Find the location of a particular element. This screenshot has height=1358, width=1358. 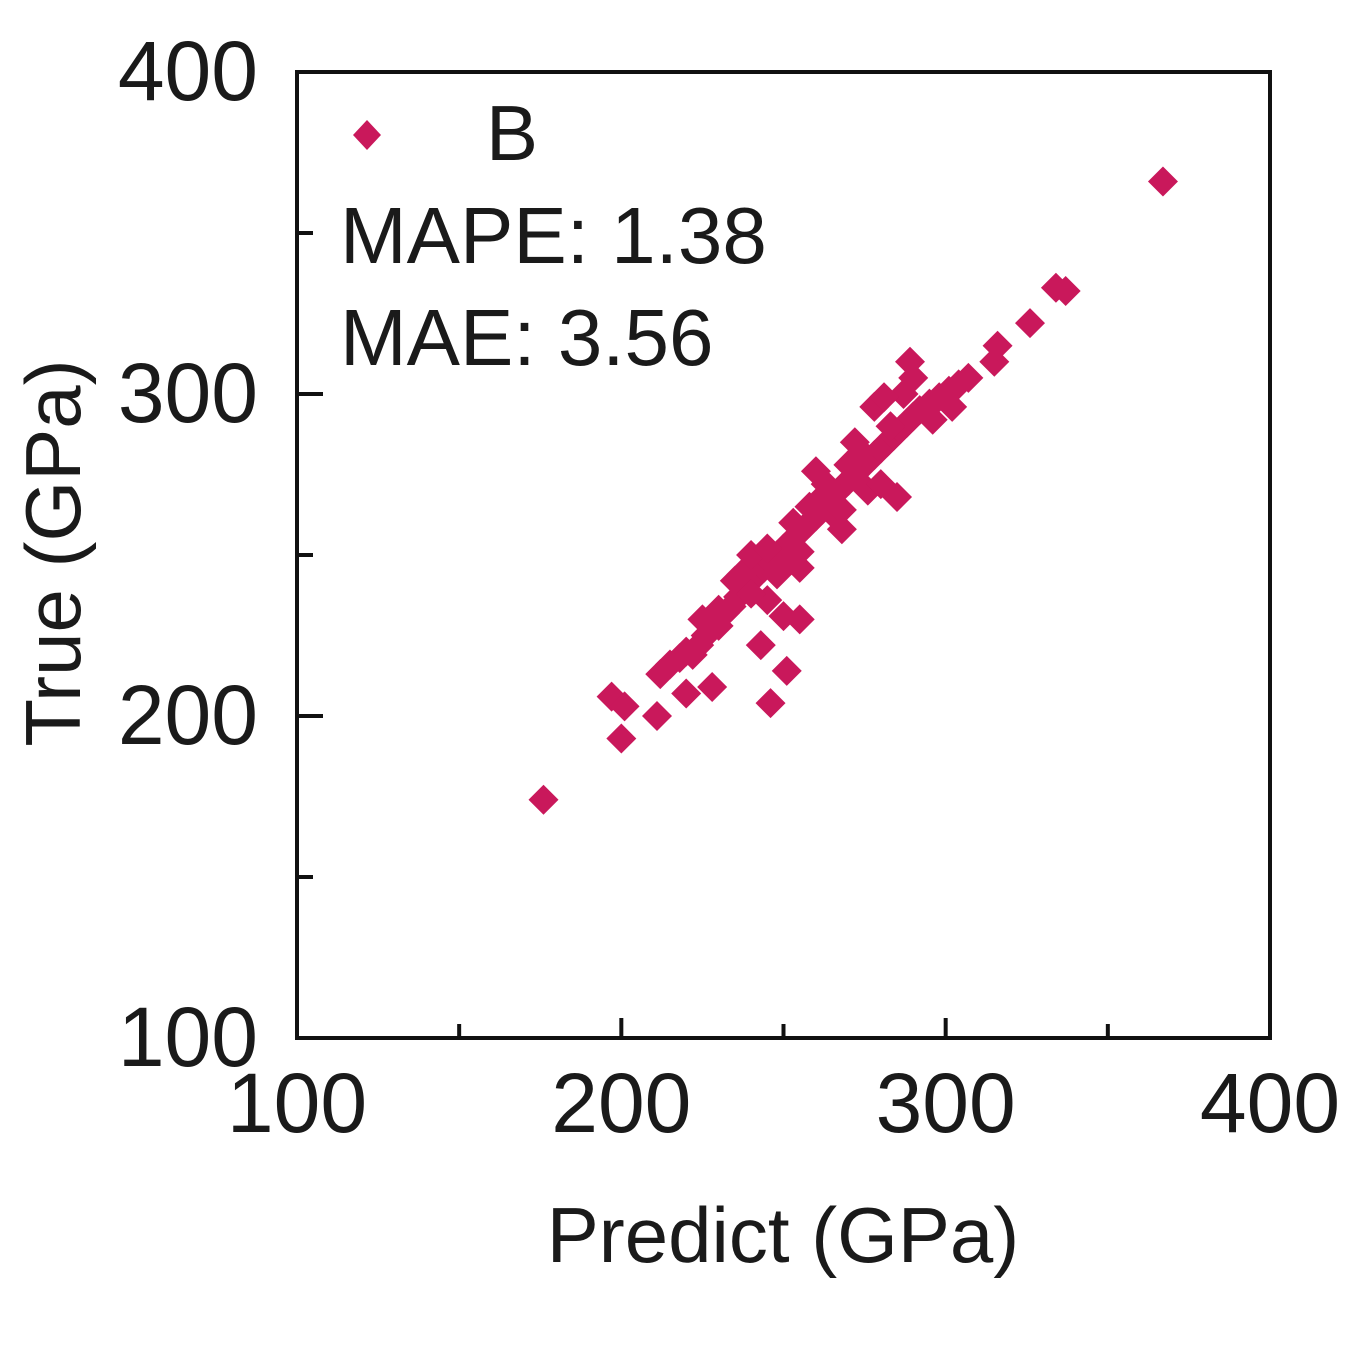

mae-annotation: MAE: 3.56 is located at coordinates (527, 337).